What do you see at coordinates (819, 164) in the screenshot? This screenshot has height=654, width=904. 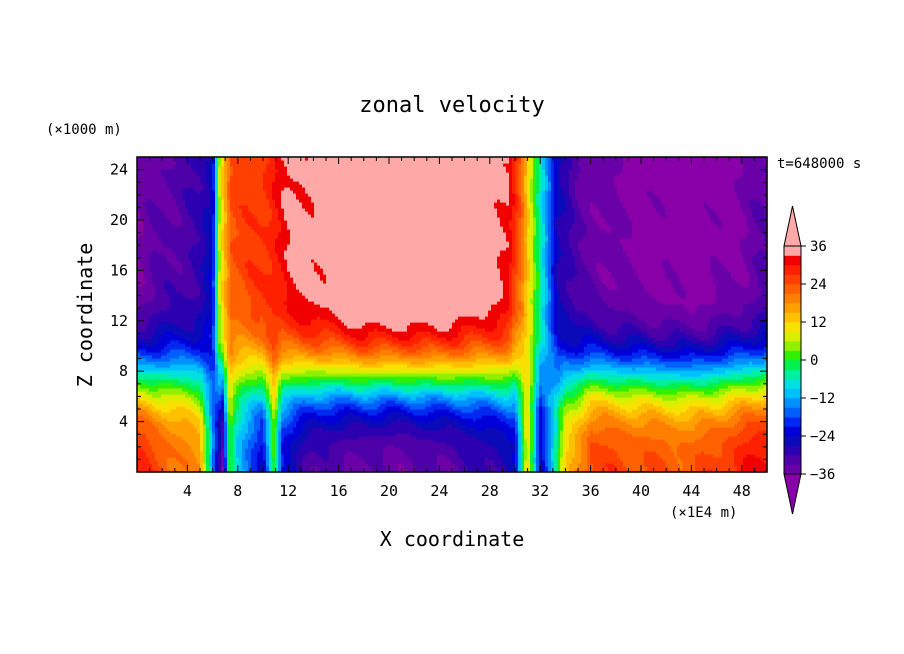 I see `time-label: t=648000 s` at bounding box center [819, 164].